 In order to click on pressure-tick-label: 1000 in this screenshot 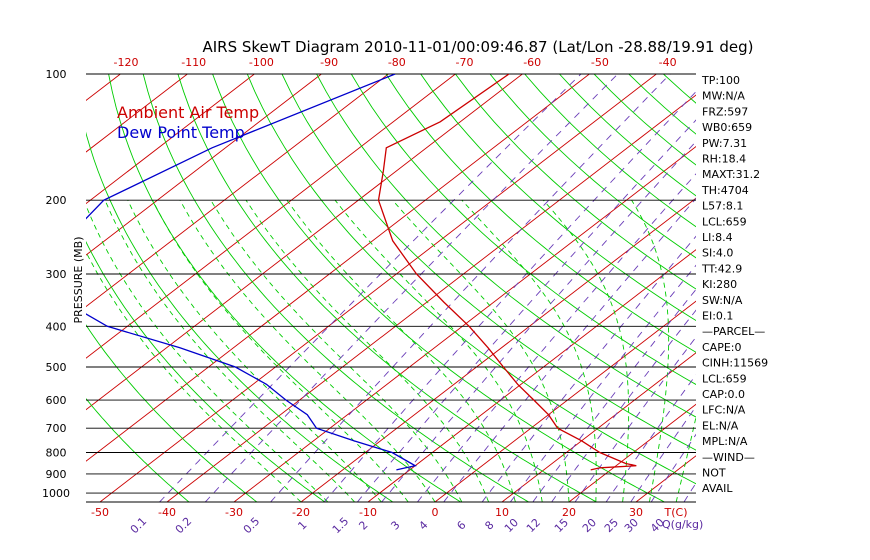, I will do `click(56, 493)`.